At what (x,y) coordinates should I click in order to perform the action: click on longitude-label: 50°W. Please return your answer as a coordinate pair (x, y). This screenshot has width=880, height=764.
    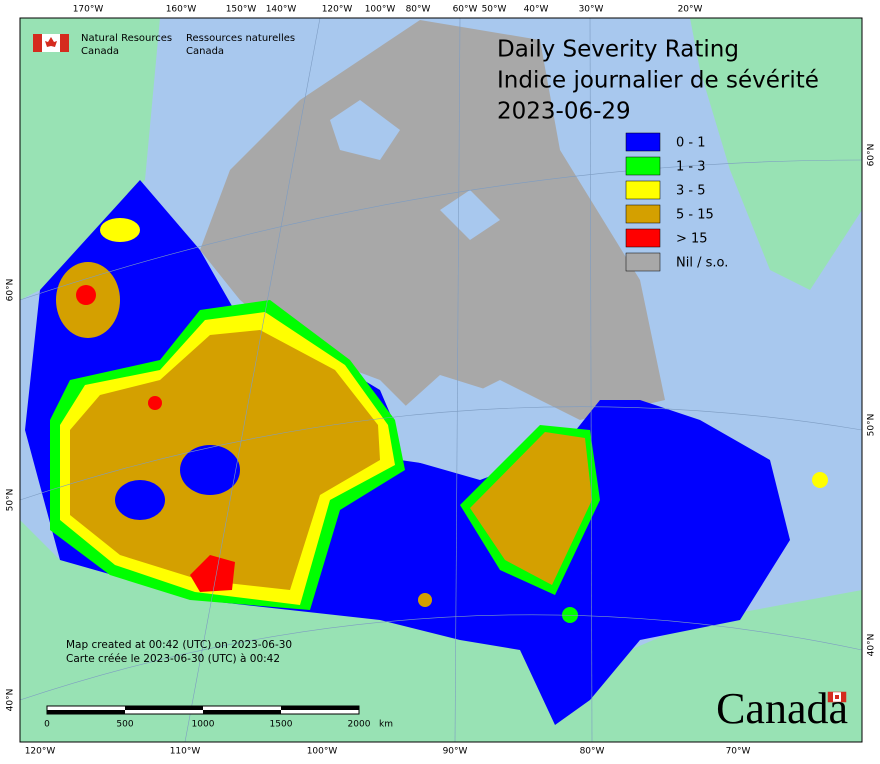
    Looking at the image, I should click on (494, 10).